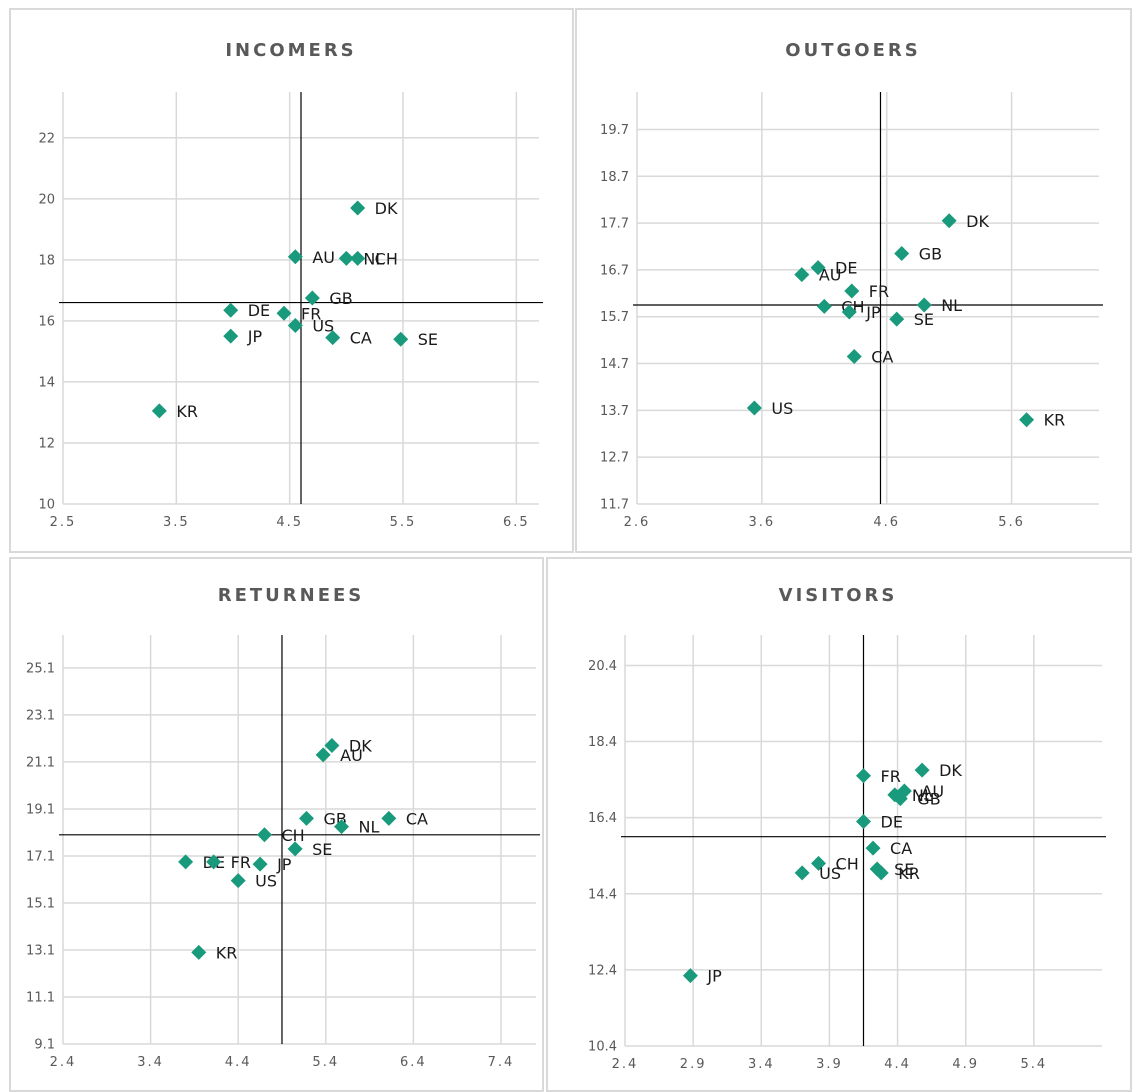 This screenshot has height=1092, width=1132. Describe the element at coordinates (46, 138) in the screenshot. I see `incomers-y-tick-label: 22` at that location.